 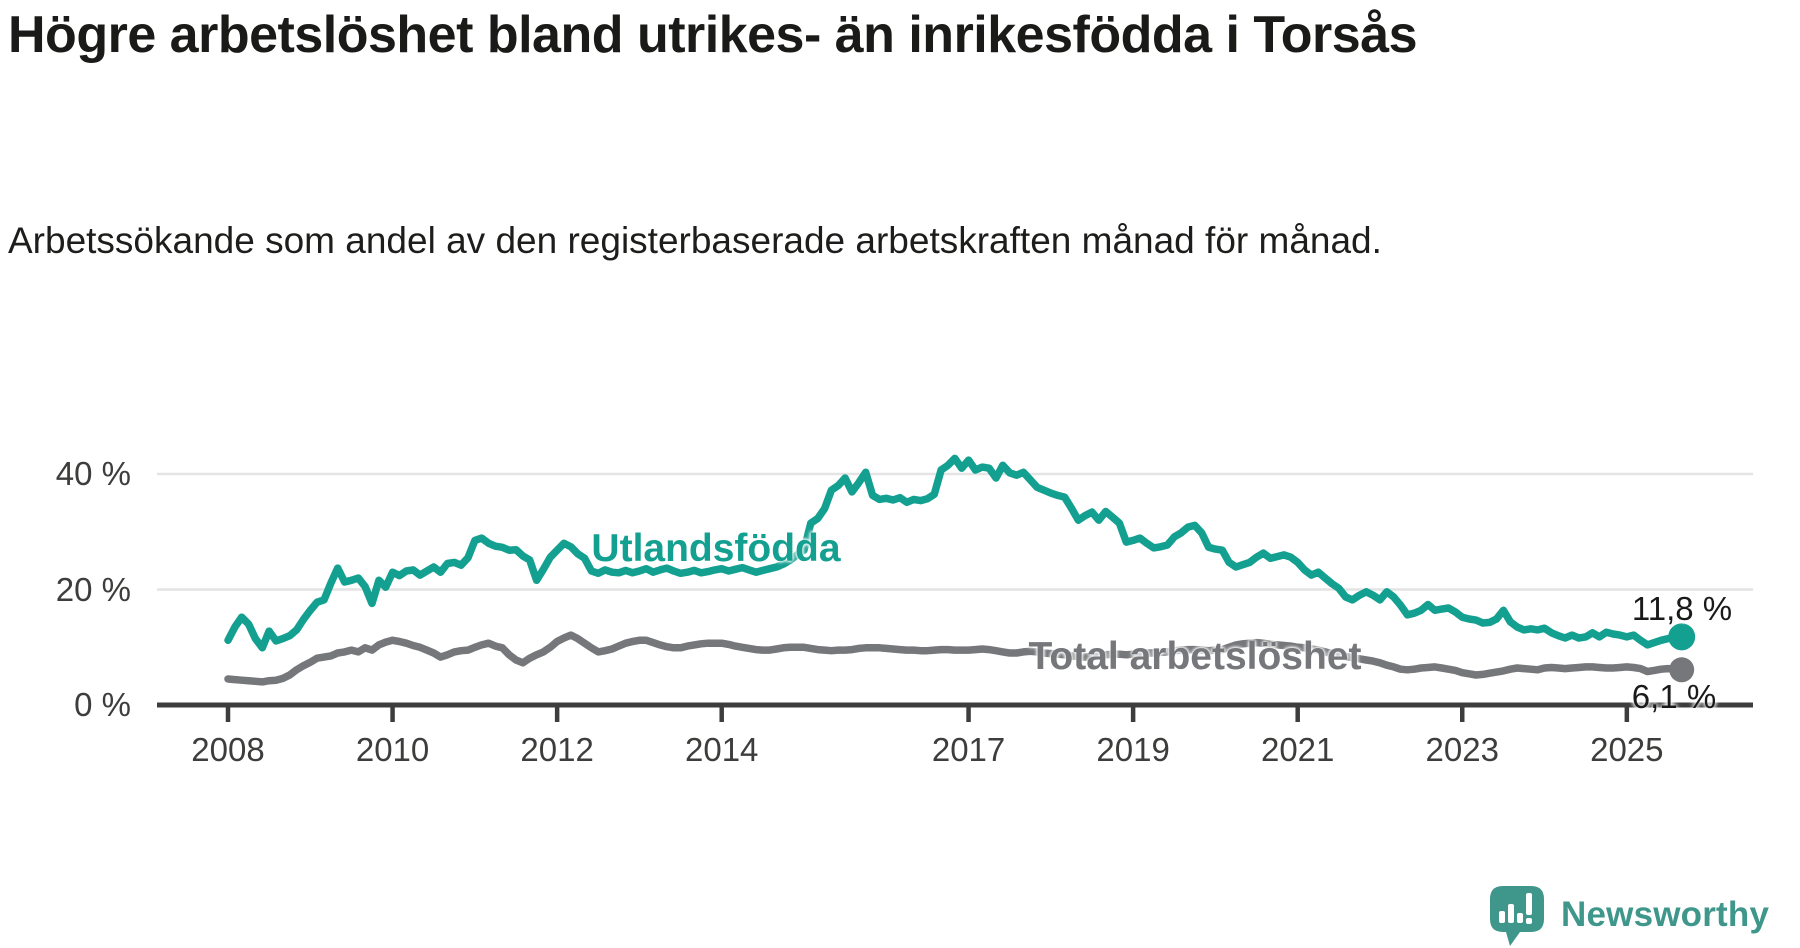 What do you see at coordinates (955, 658) in the screenshot?
I see `line-total-arbetsloshet` at bounding box center [955, 658].